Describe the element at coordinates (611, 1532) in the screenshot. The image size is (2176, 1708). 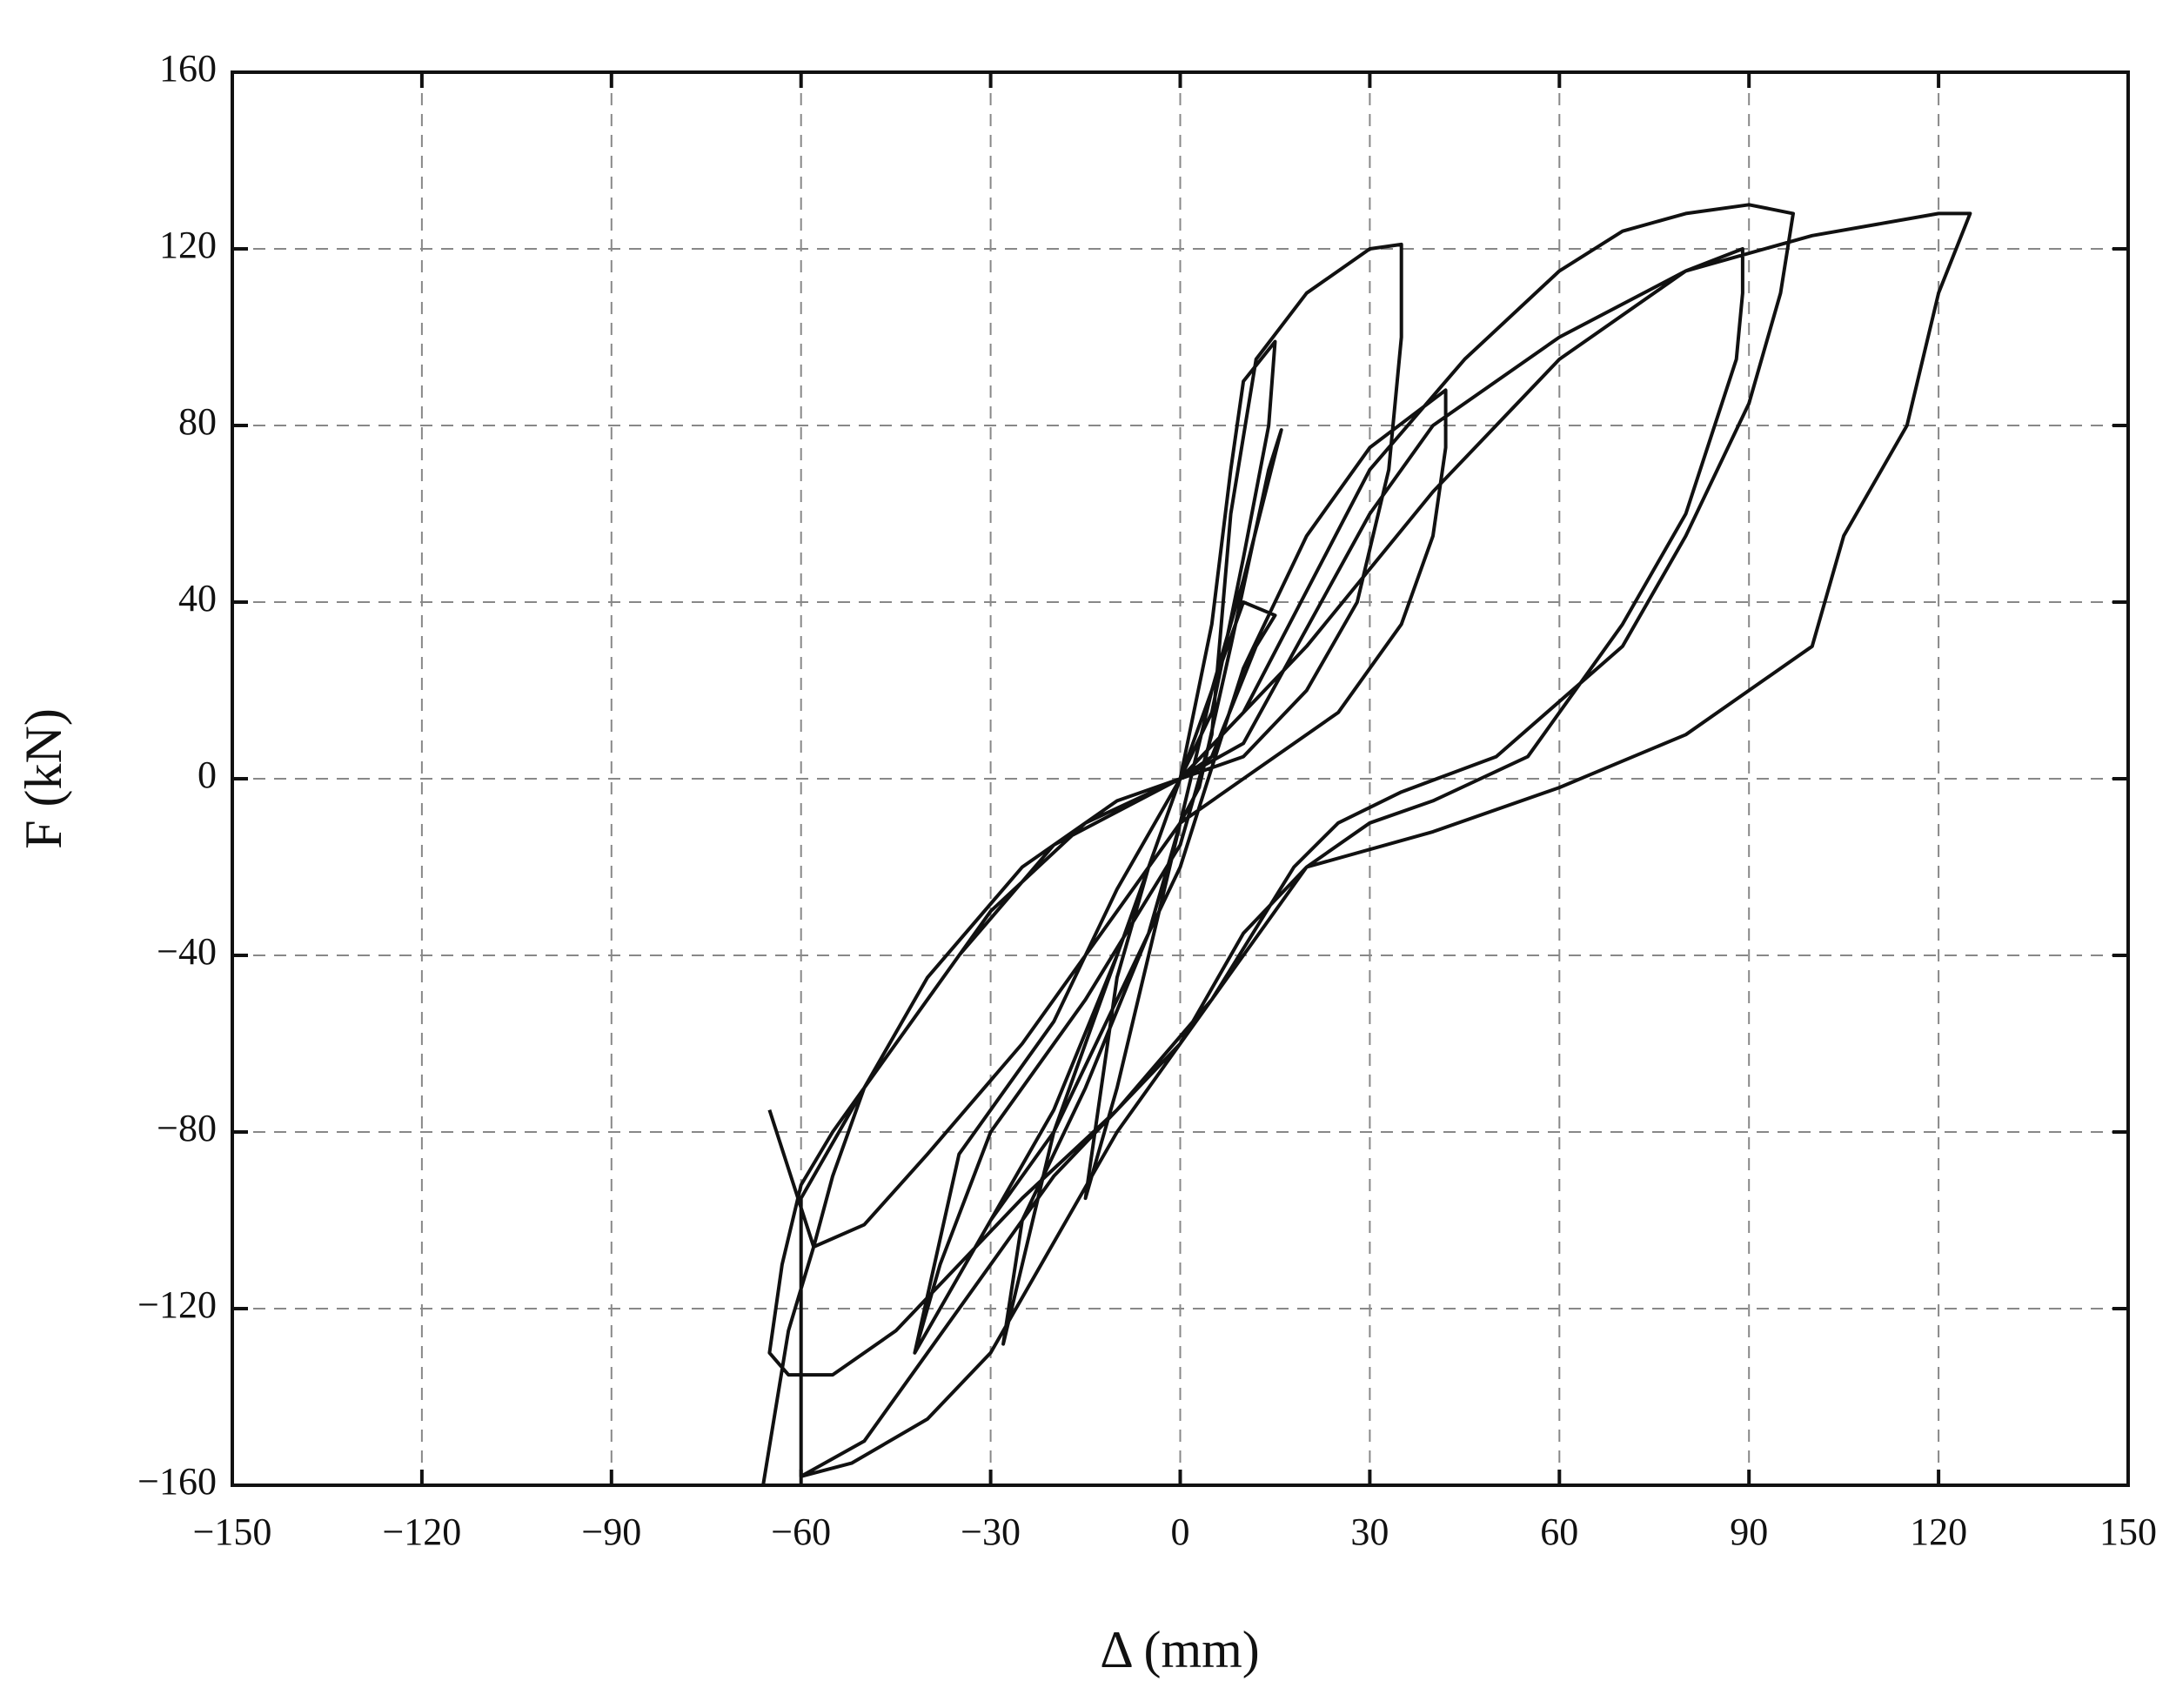
I see `x-tick-label: −90` at that location.